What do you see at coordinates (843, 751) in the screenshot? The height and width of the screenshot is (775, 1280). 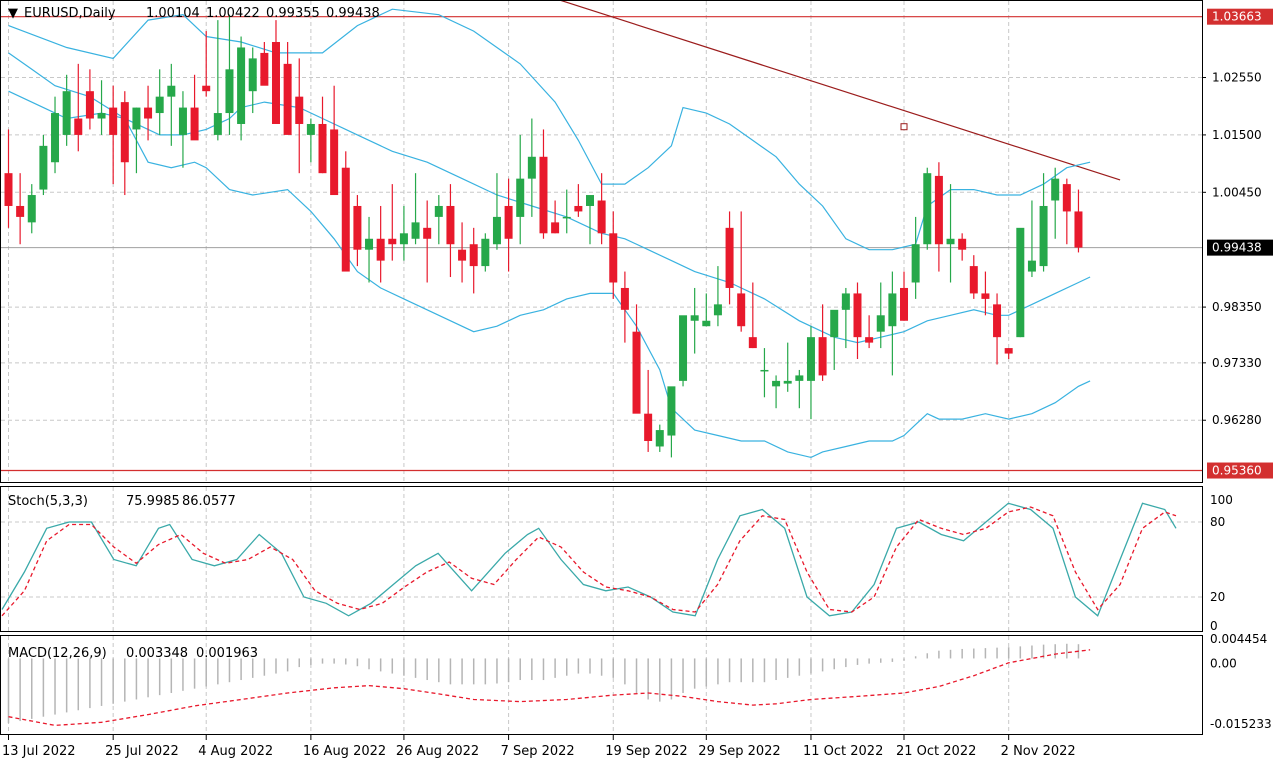 I see `date-tick-label: 11 Oct 2022` at bounding box center [843, 751].